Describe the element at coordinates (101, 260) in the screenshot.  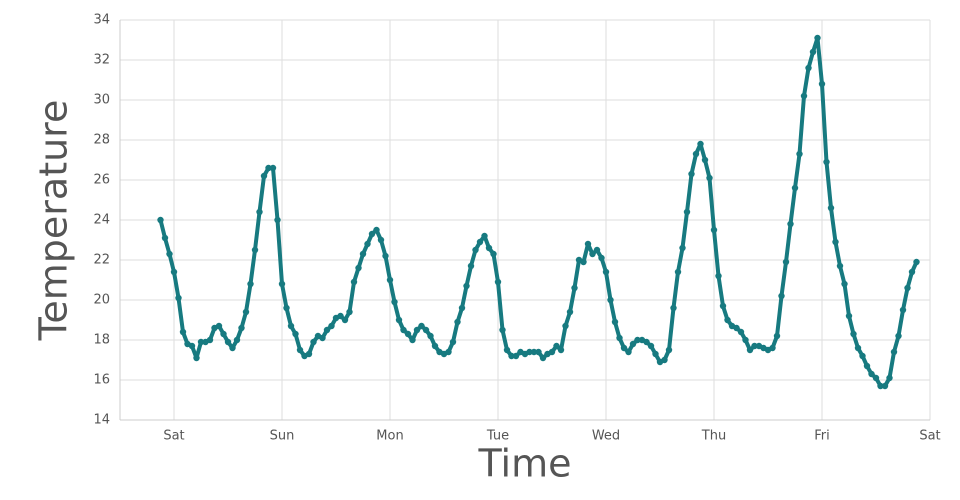
I see `y-tick-label: 22` at that location.